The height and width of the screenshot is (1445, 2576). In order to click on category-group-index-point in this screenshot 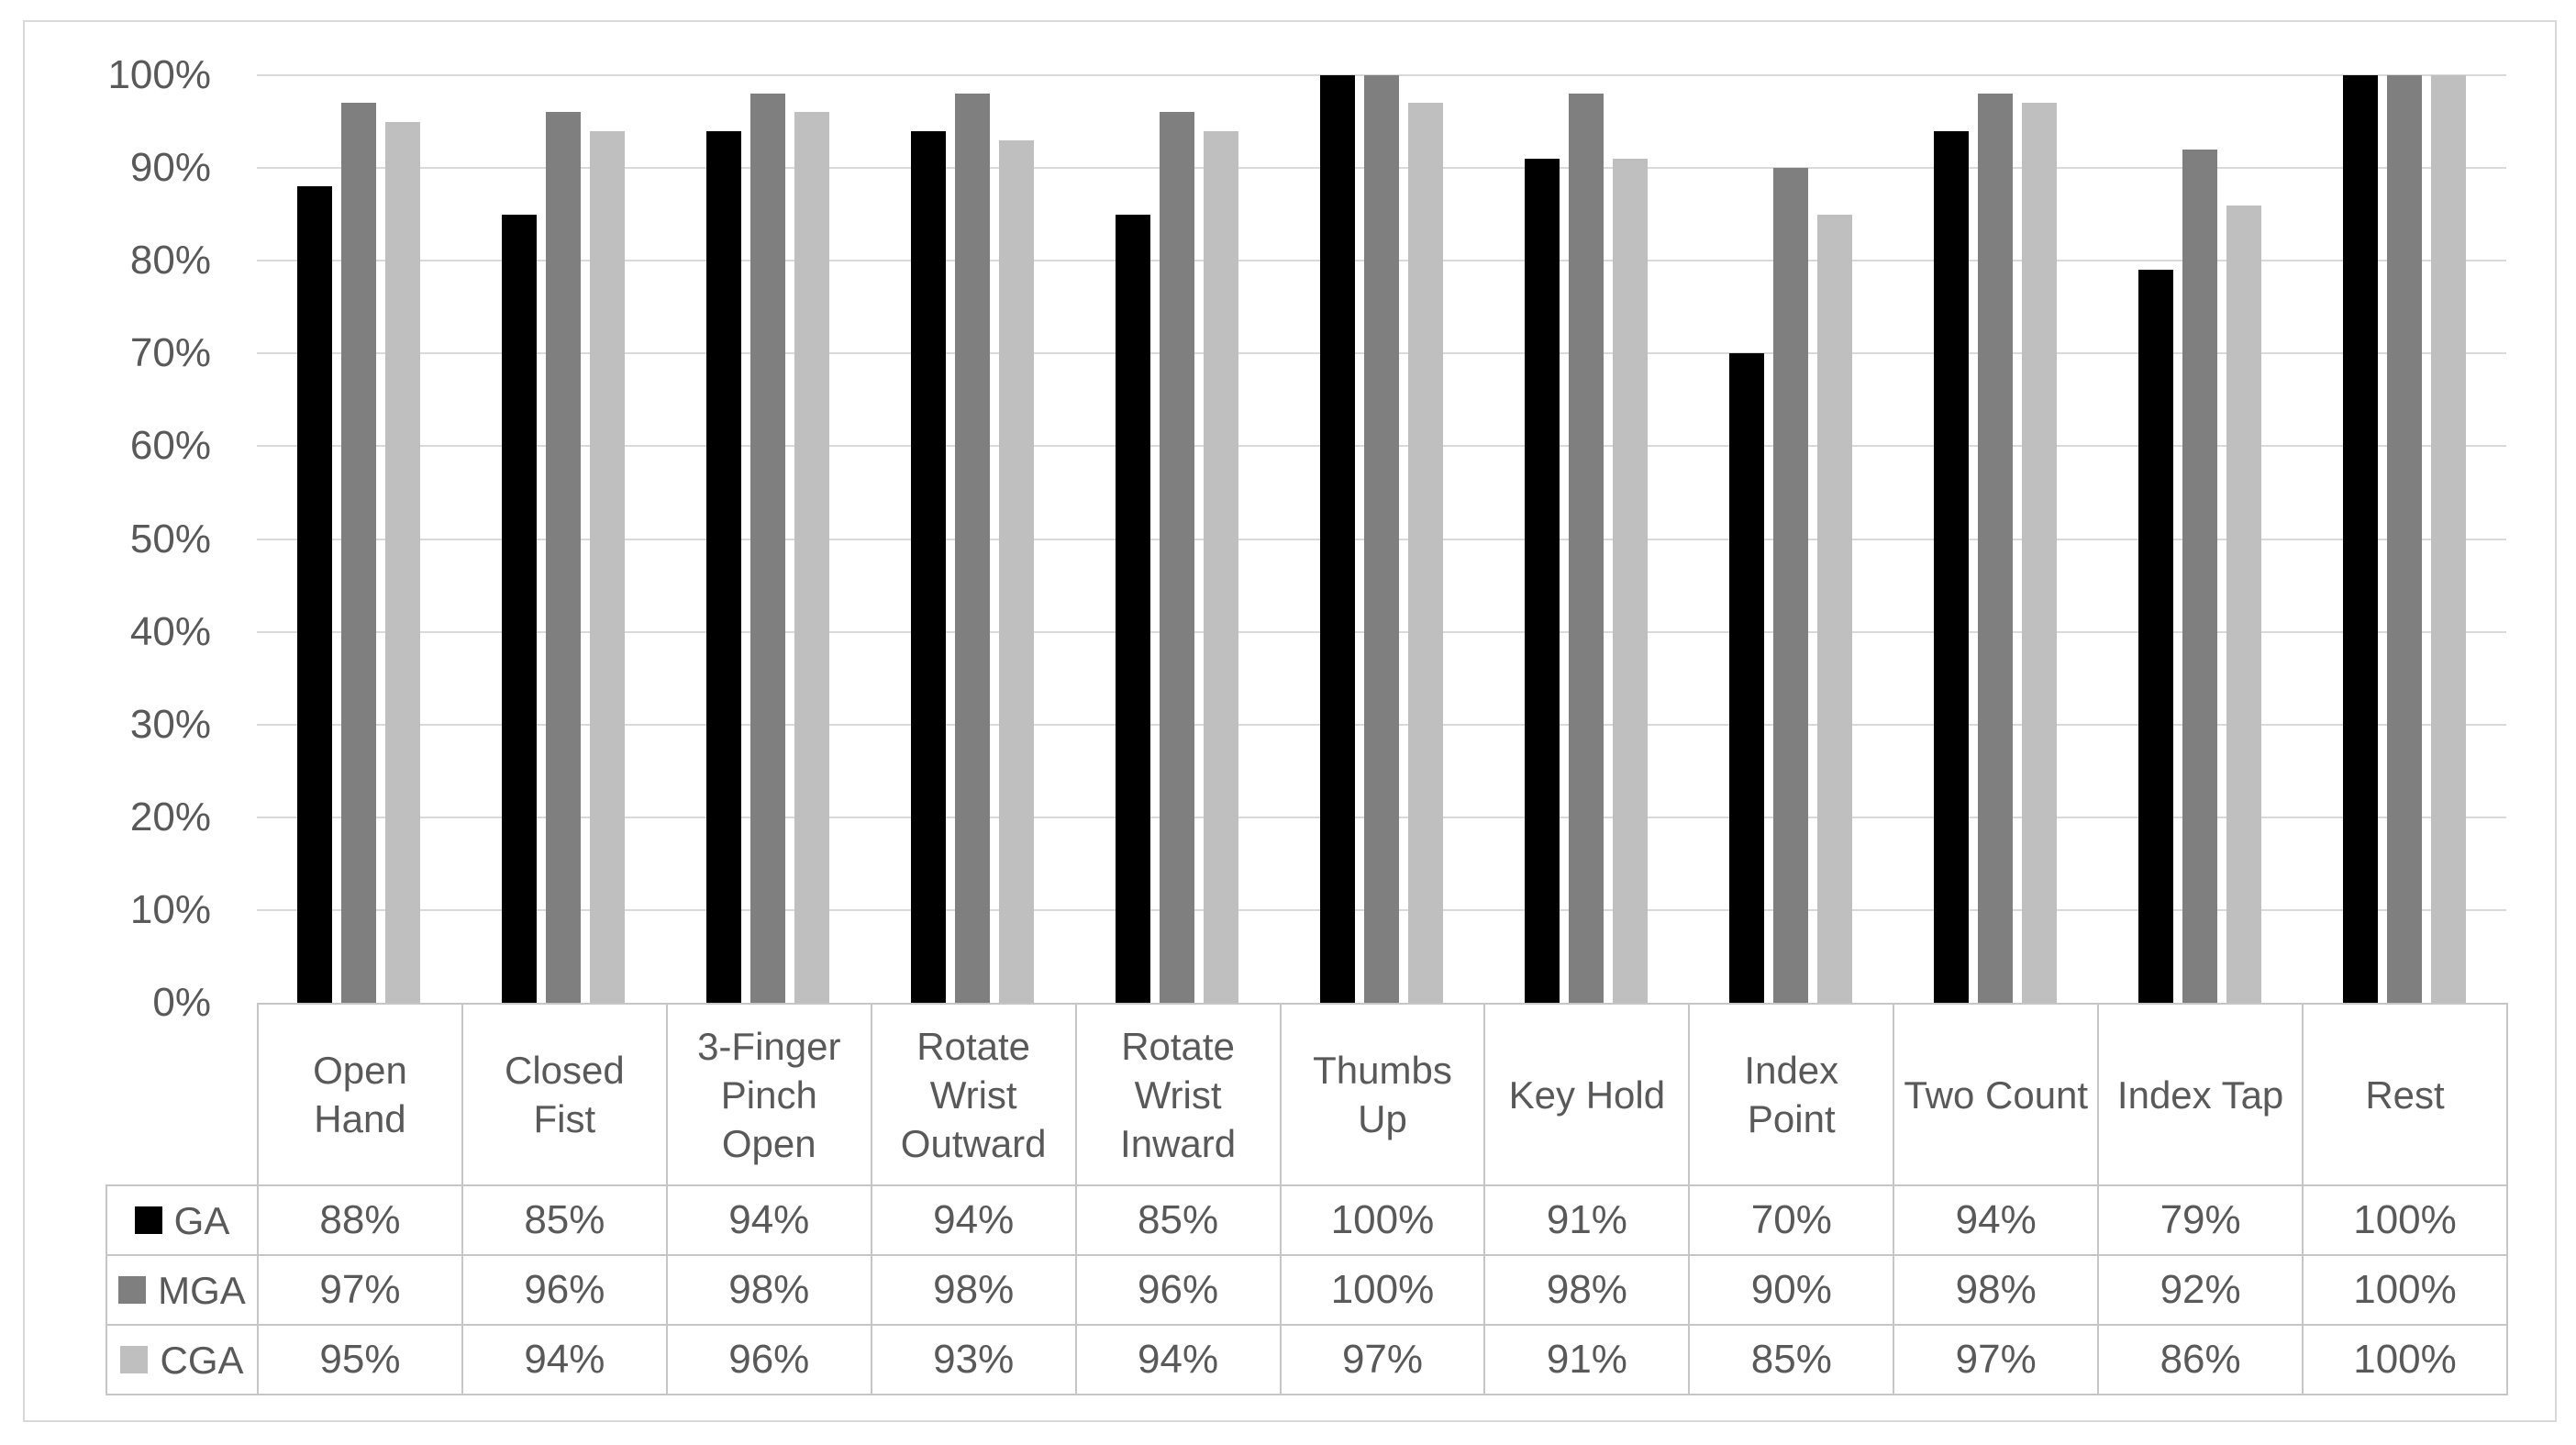, I will do `click(1790, 539)`.